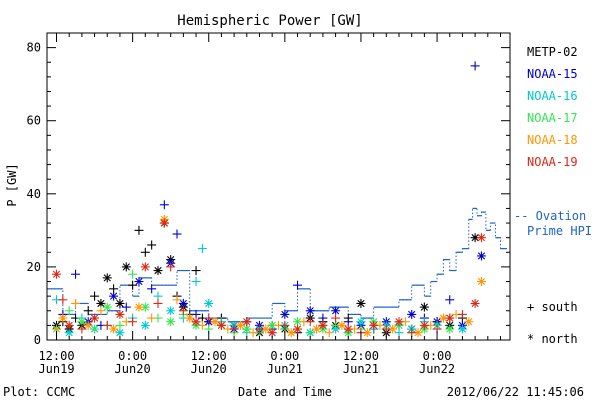 This screenshot has height=400, width=600. I want to click on chart-title: Hemispheric Power [GW], so click(269, 21).